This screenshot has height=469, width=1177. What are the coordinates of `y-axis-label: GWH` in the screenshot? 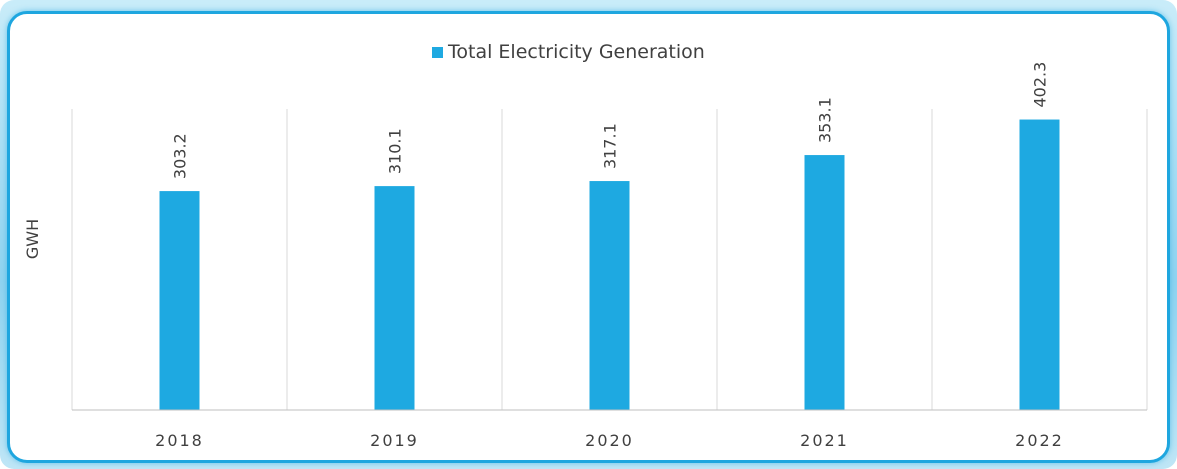 It's located at (32, 239).